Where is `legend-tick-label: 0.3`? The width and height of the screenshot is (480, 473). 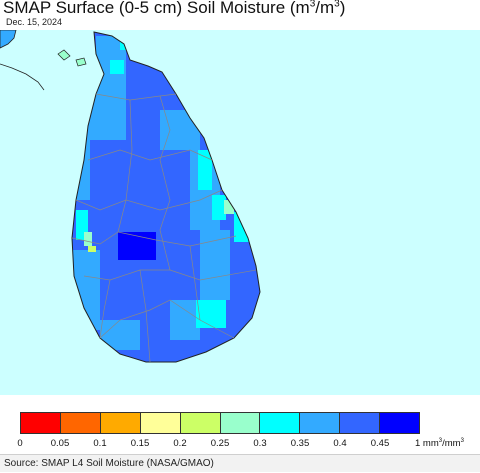 legend-tick-label: 0.3 is located at coordinates (260, 443).